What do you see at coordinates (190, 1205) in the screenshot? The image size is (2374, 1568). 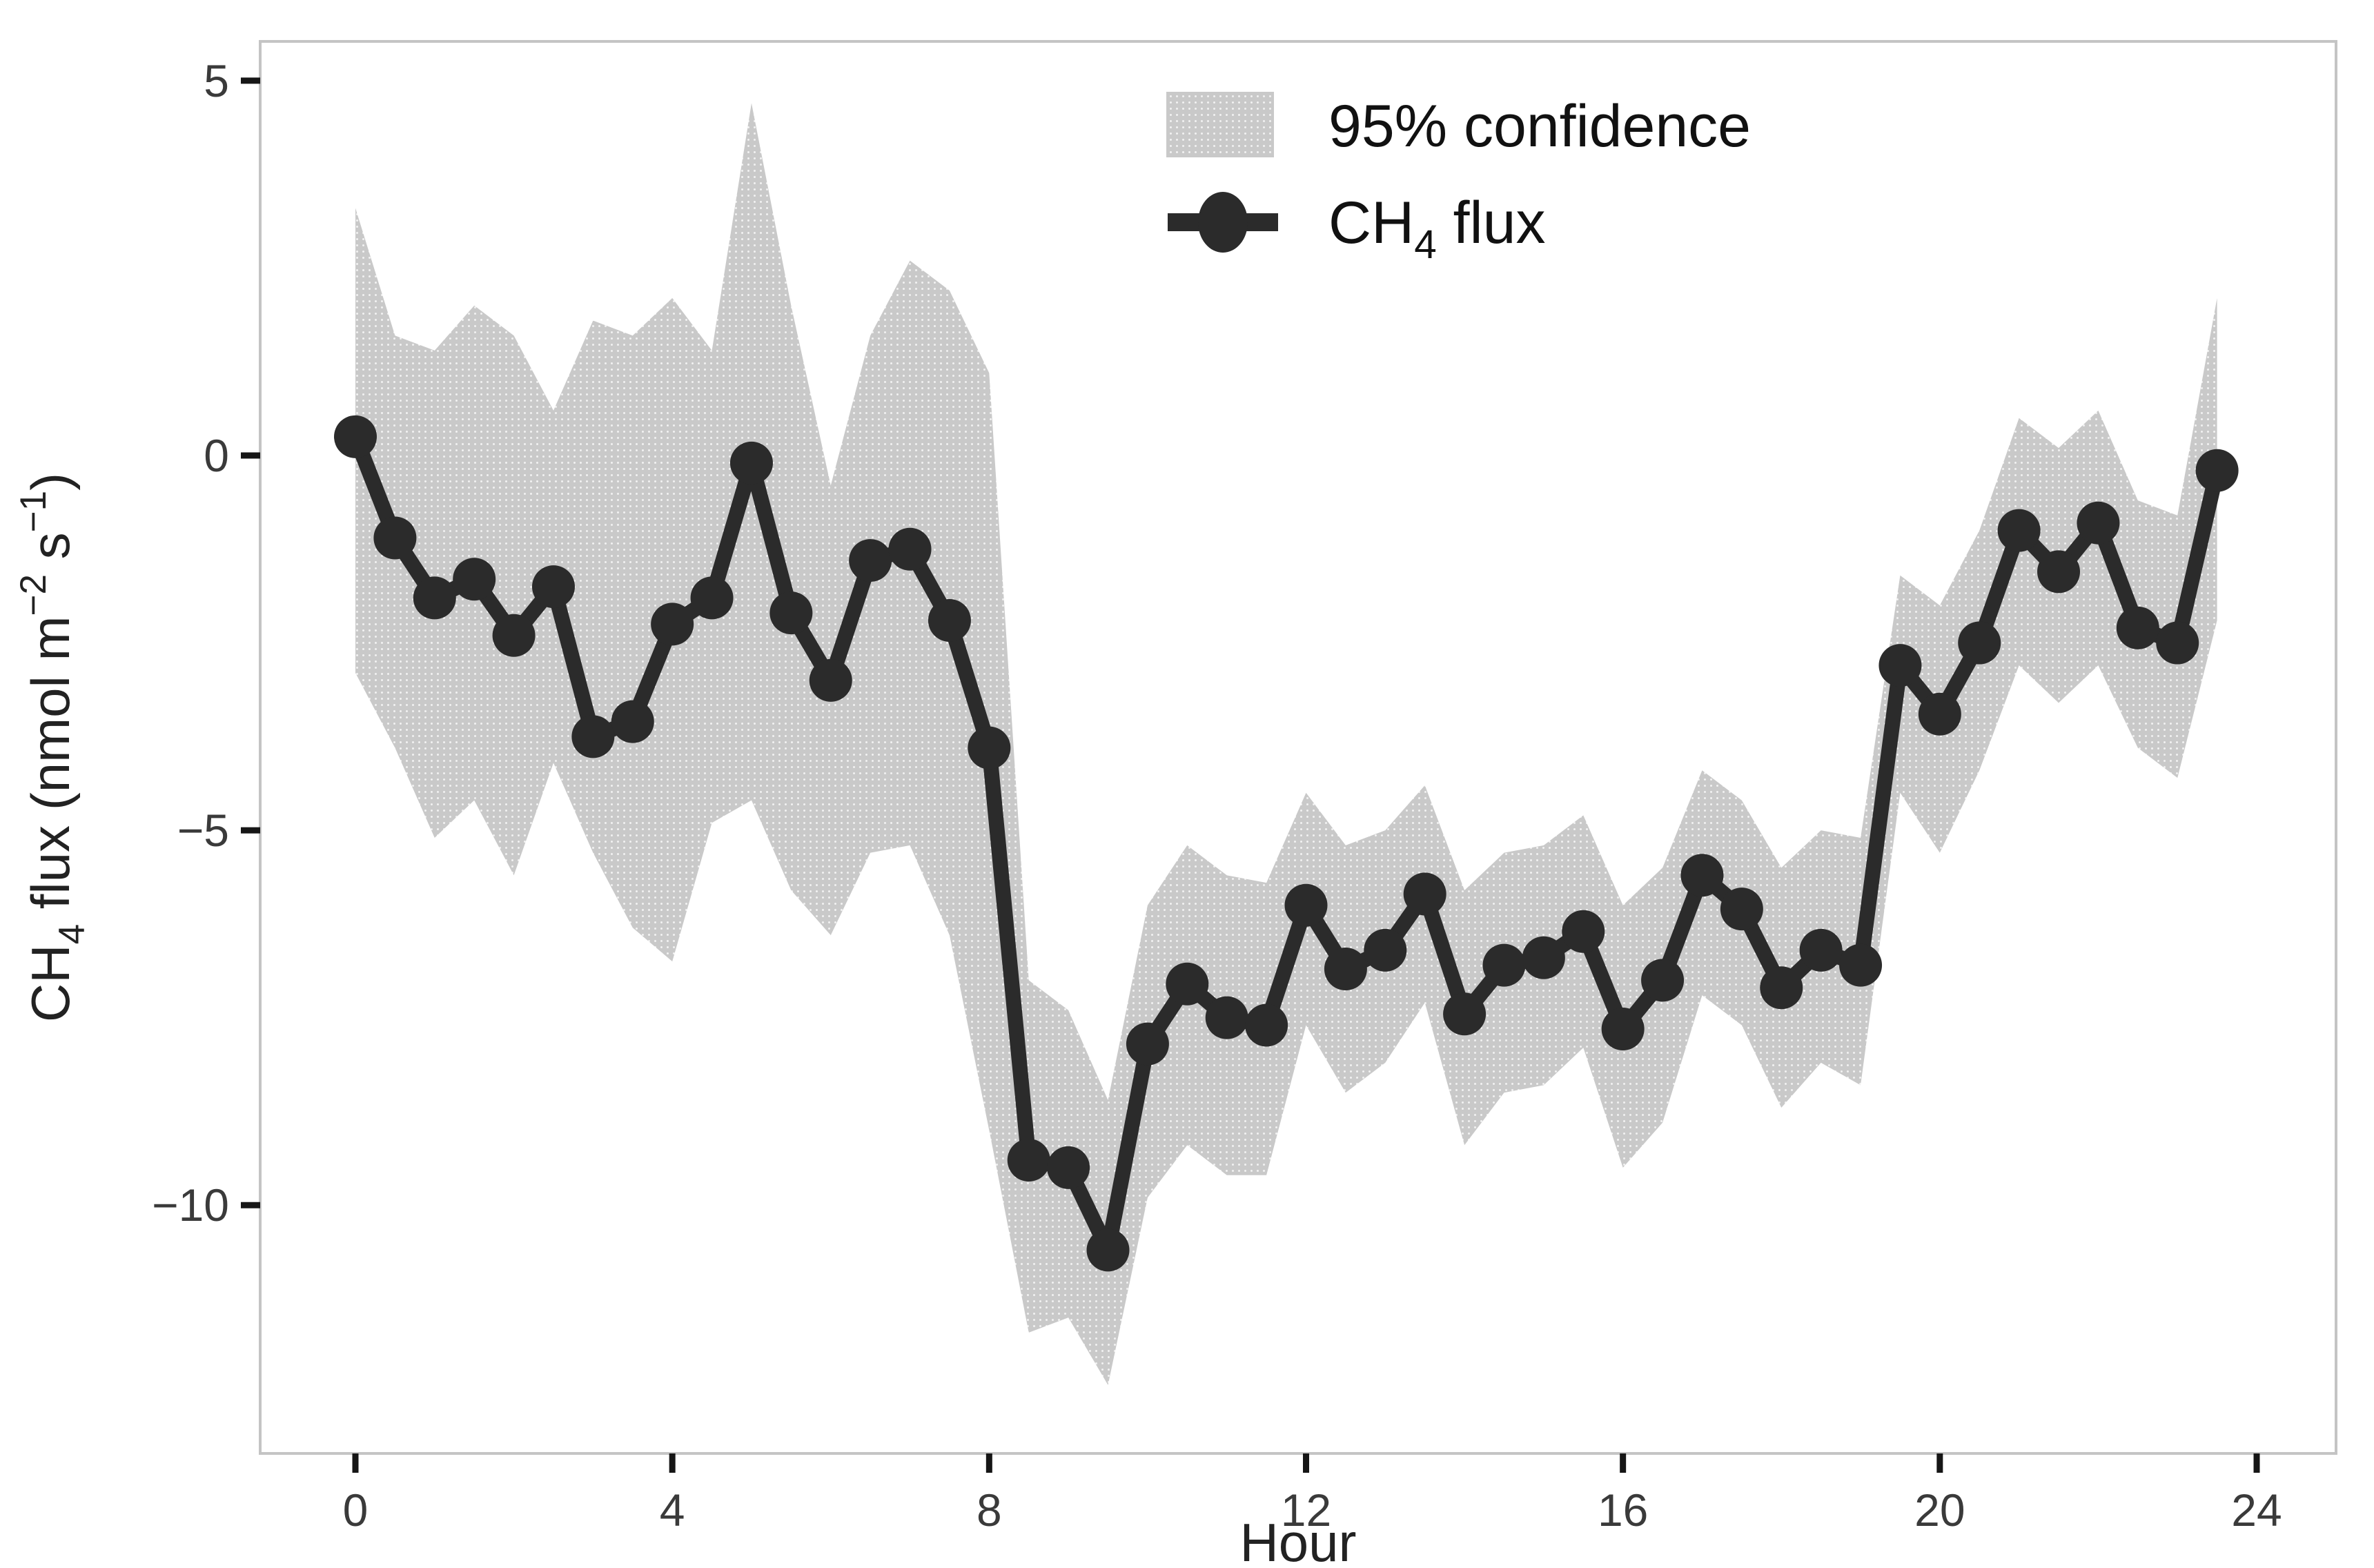 I see `y-tick-label: −10` at bounding box center [190, 1205].